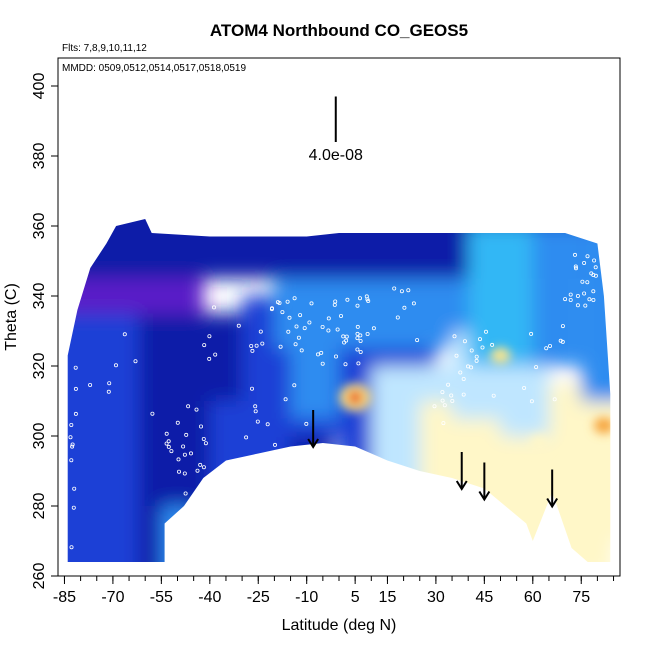 The width and height of the screenshot is (650, 650). I want to click on x-tick-label: 60, so click(533, 597).